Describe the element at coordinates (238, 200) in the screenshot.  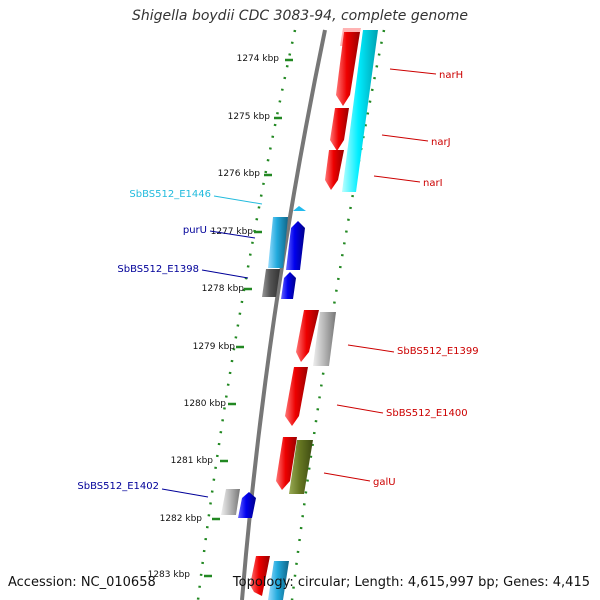
I see `leader-SbBS512_E1446` at that location.